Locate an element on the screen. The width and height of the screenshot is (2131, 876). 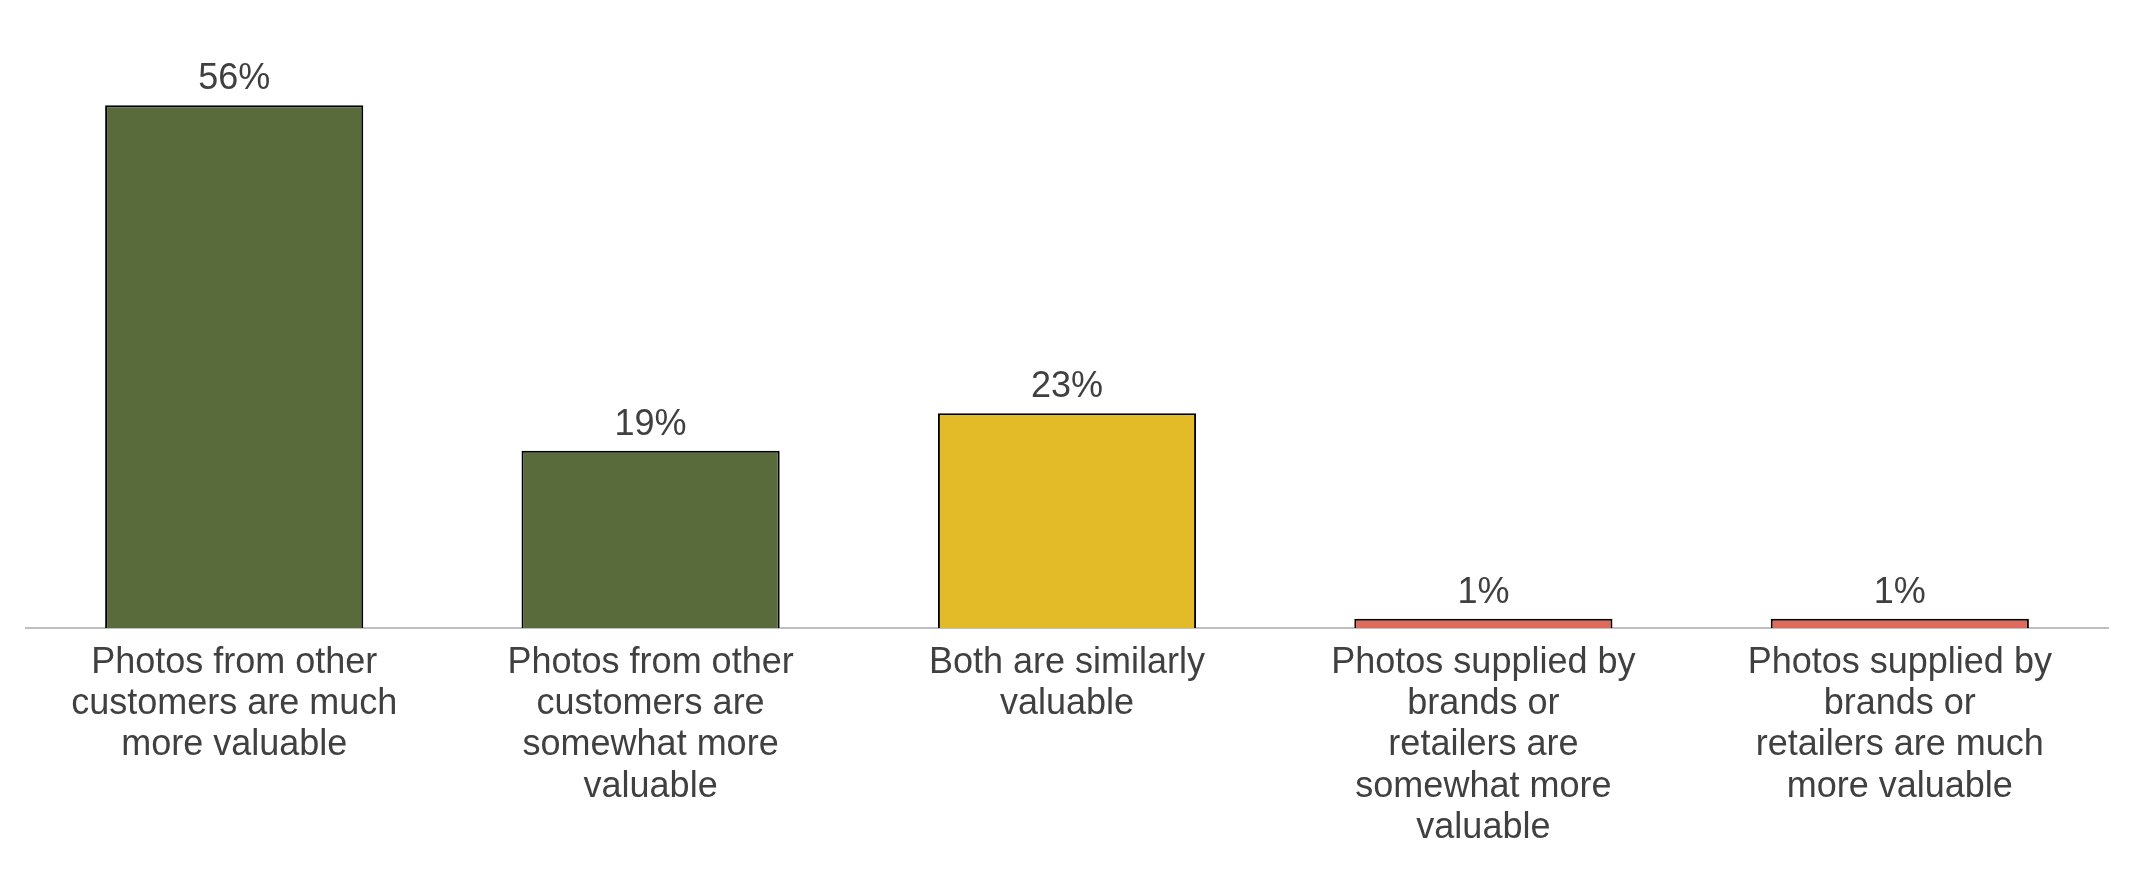
x-tick-label: Photos supplied by brands or retailers are somewhat more valuable is located at coordinates (1483, 743).